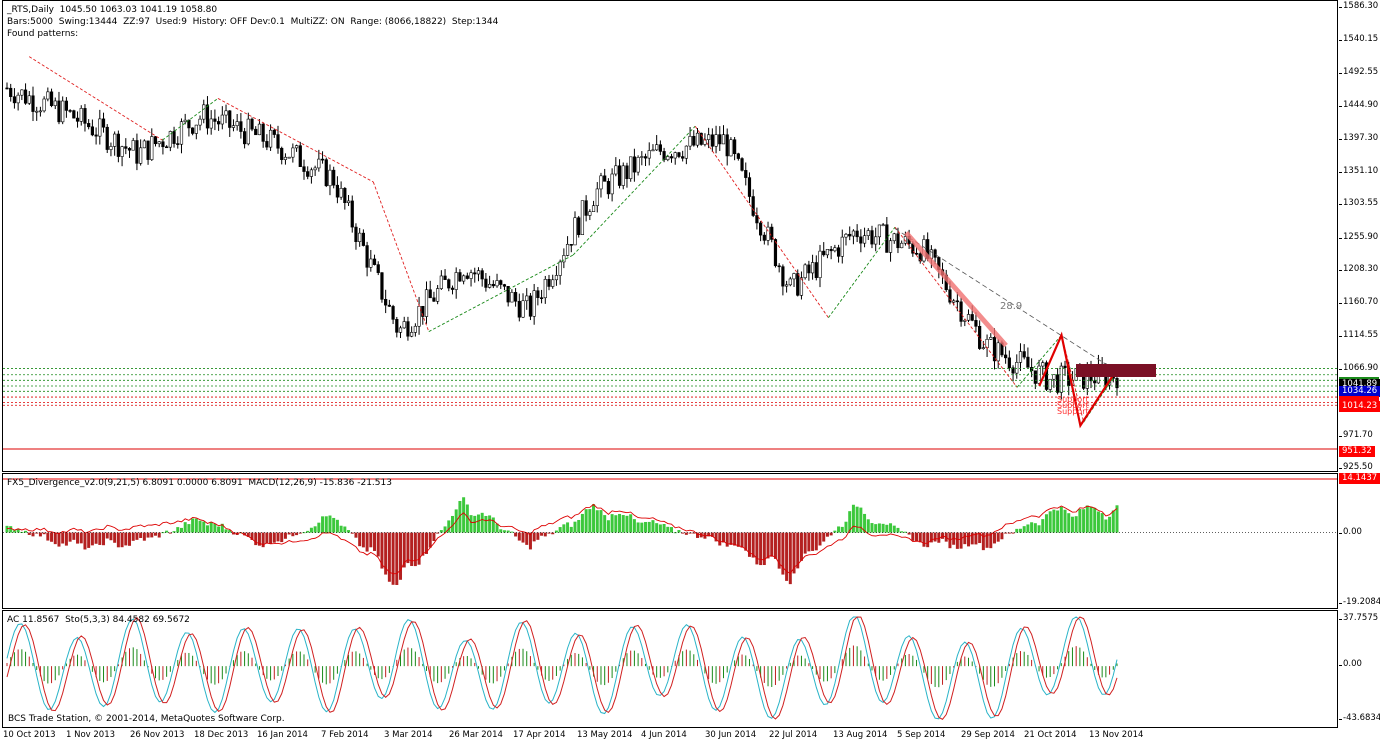  I want to click on stochastic-tick: 37.7575, so click(1358, 618).